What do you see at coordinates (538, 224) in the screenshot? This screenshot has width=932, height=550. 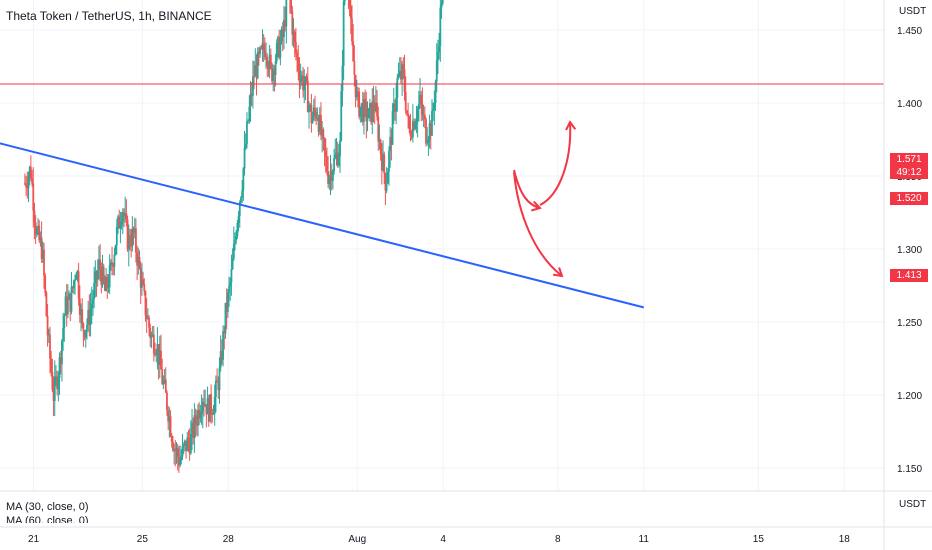 I see `arrow-down-long` at bounding box center [538, 224].